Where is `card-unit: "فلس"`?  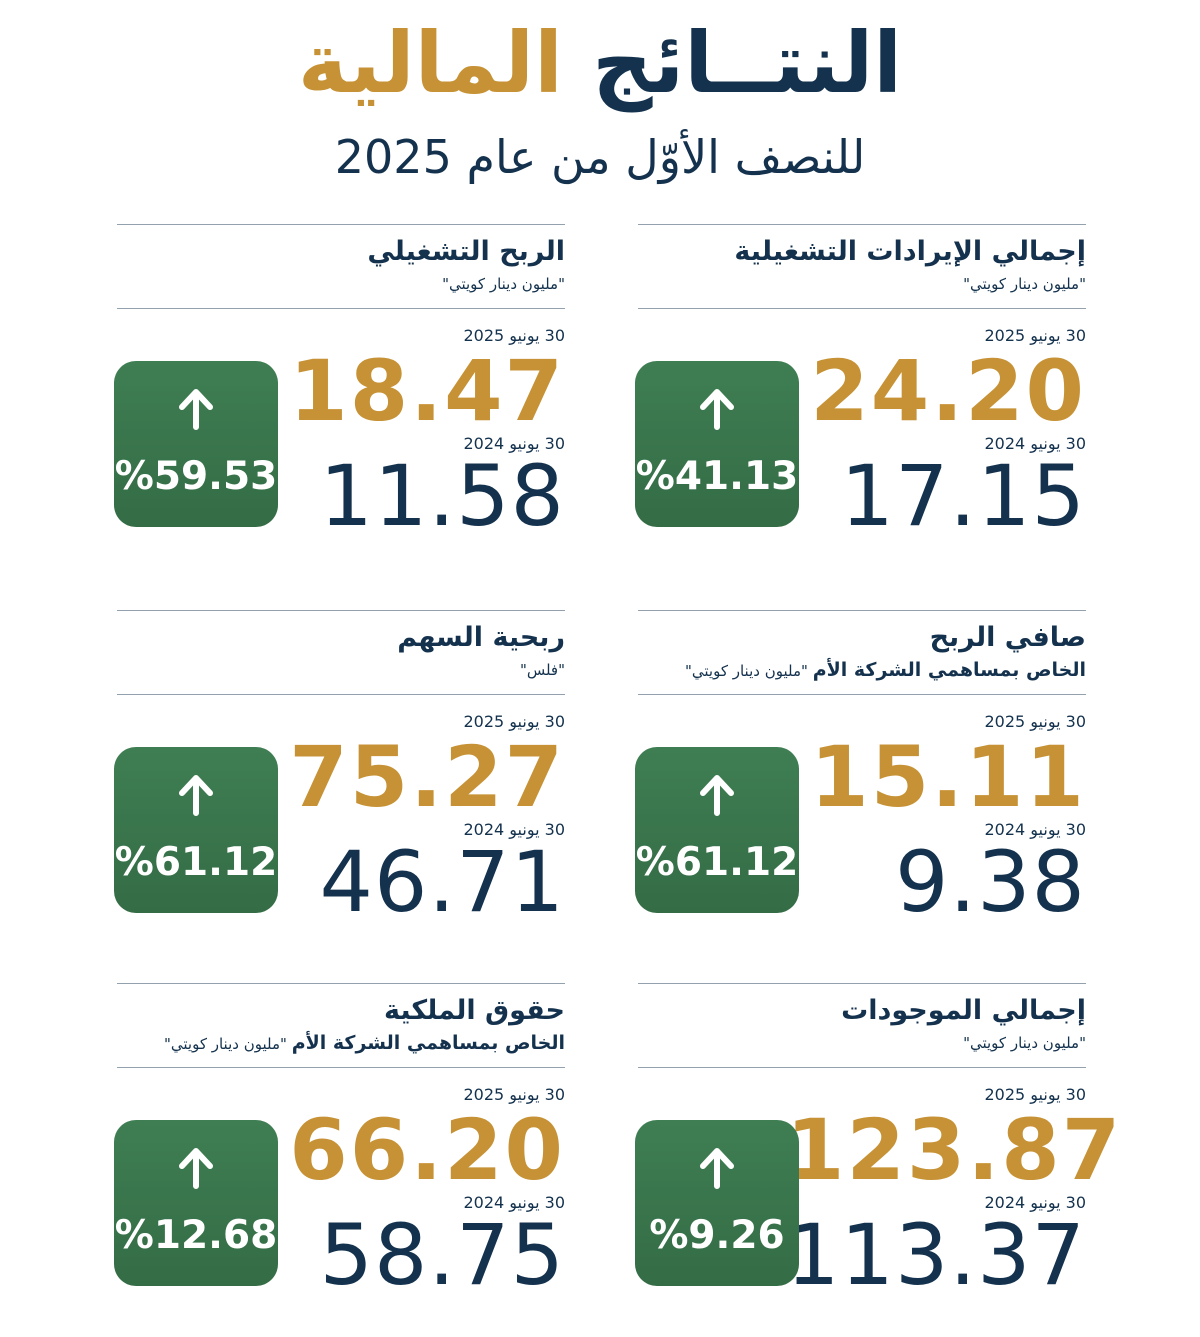 card-unit: "فلس" is located at coordinates (542, 670).